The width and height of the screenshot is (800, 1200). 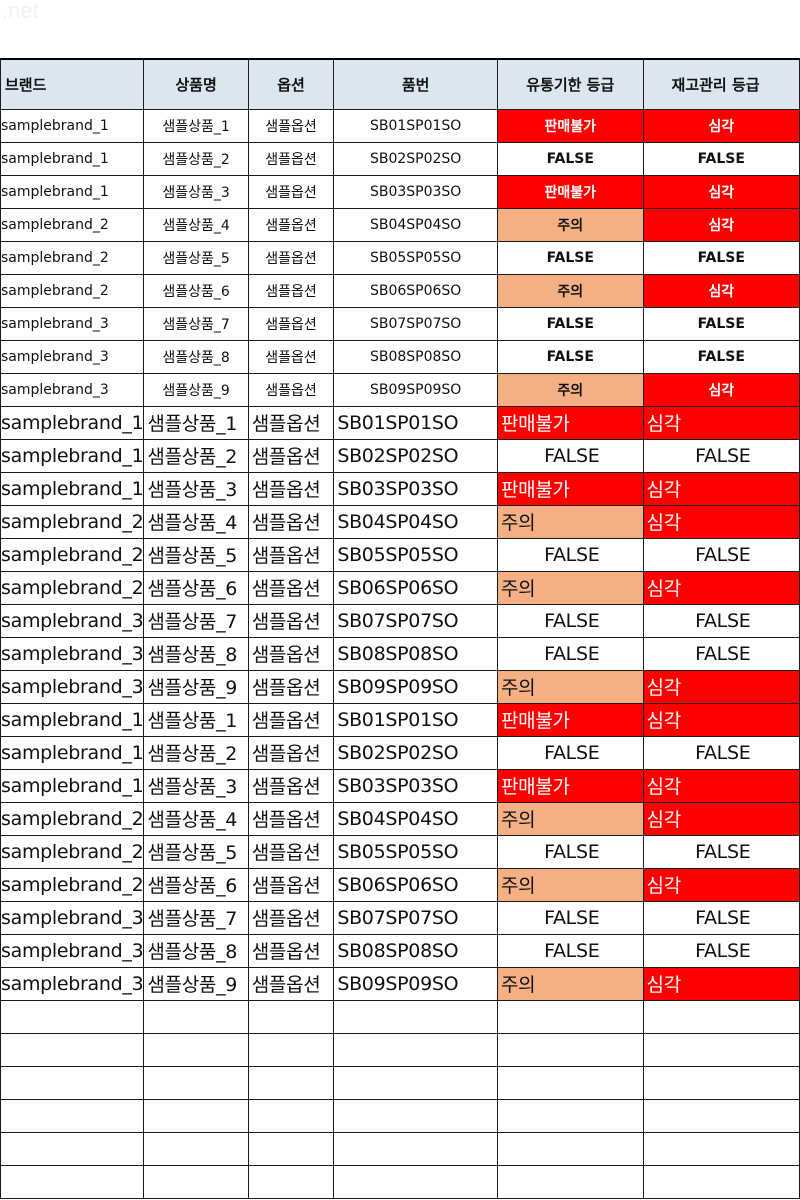 I want to click on header-expiry-grade: 유통기한 등급, so click(x=570, y=84).